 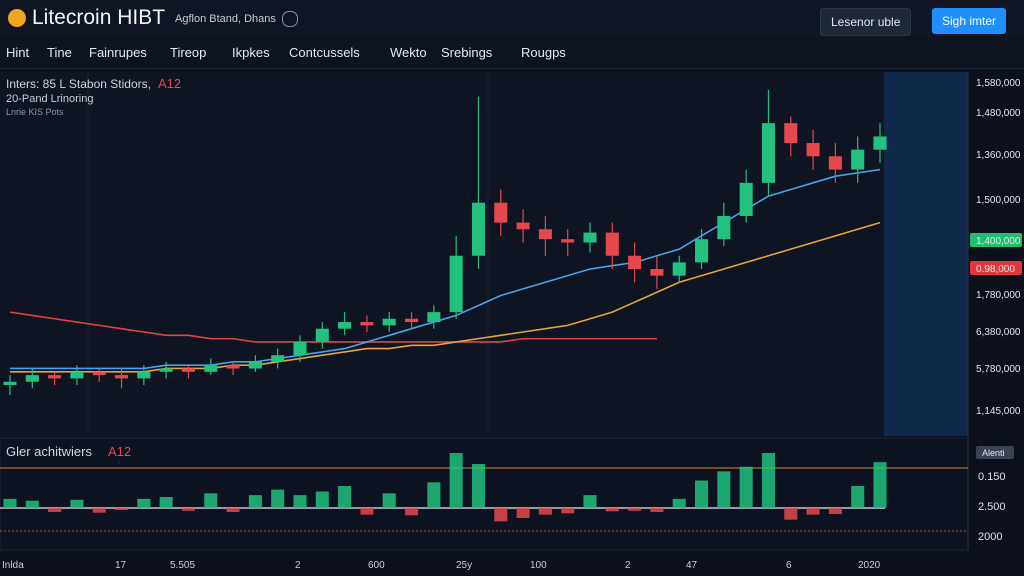 What do you see at coordinates (464, 565) in the screenshot?
I see `x-label: 25y` at bounding box center [464, 565].